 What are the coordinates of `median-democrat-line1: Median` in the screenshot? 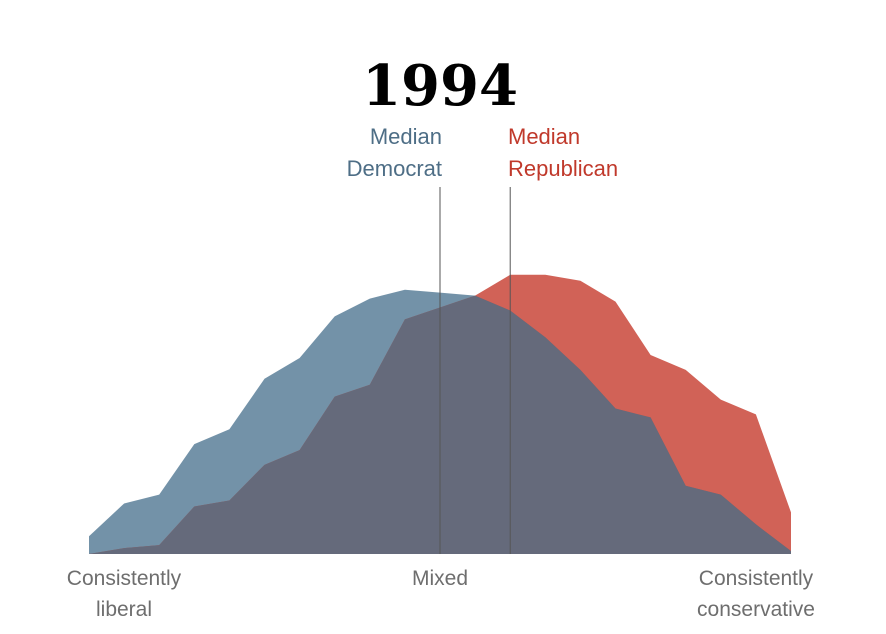 It's located at (406, 136).